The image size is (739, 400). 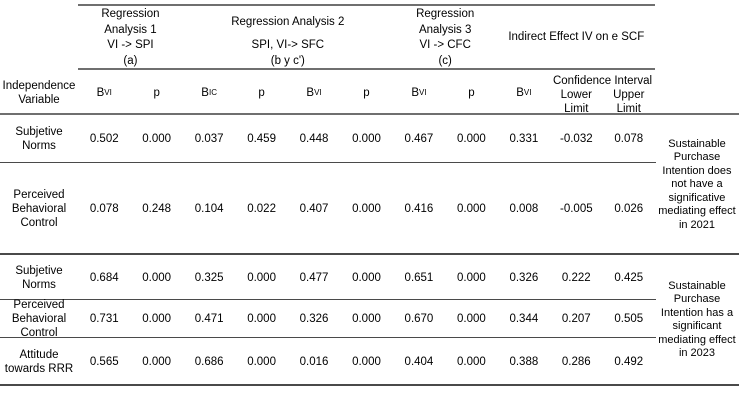 What do you see at coordinates (314, 209) in the screenshot?
I see `value-cell: 0.407` at bounding box center [314, 209].